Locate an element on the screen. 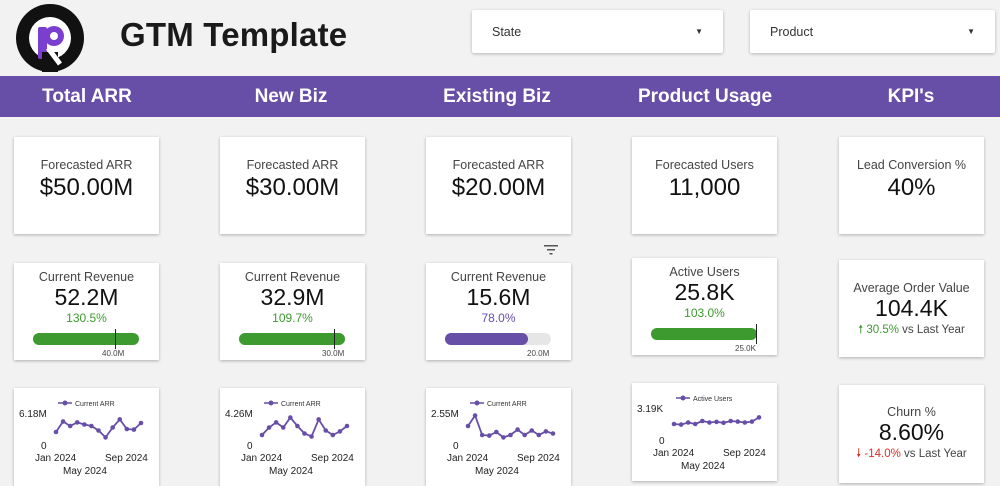 The width and height of the screenshot is (1000, 486). product-filter-dropdown: Product ▼ is located at coordinates (872, 31).